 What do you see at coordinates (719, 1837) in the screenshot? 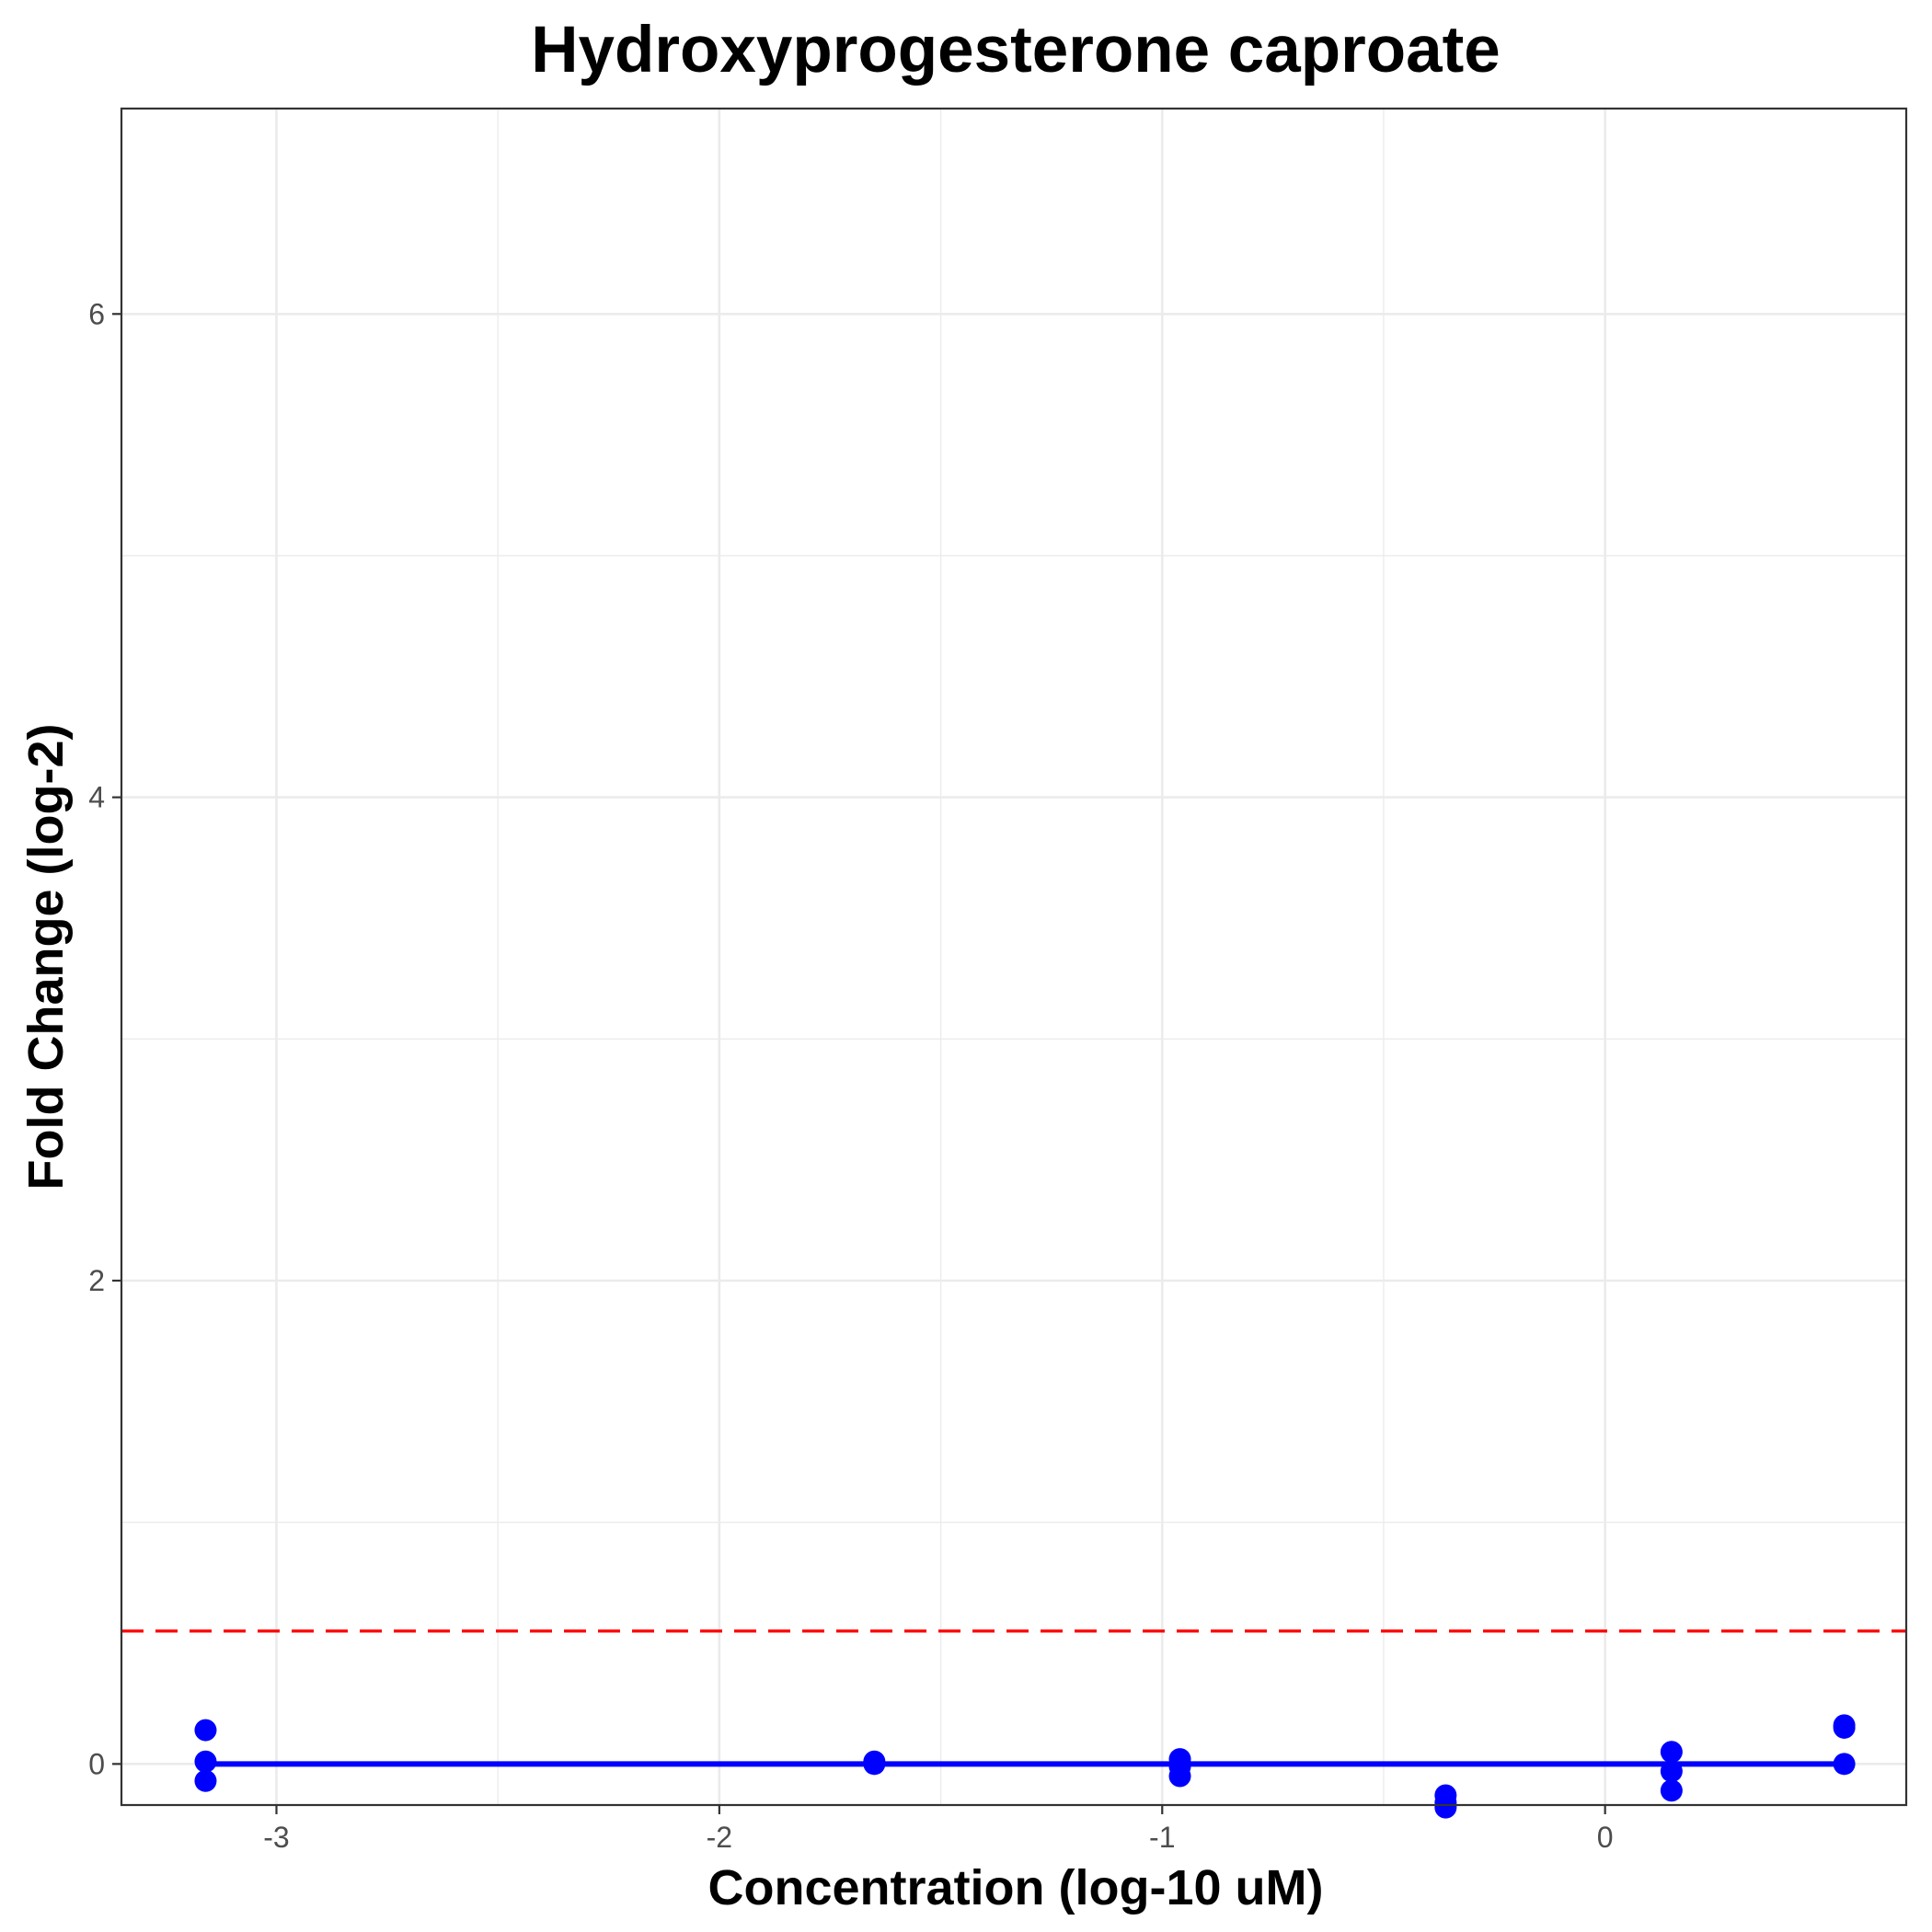
I see `x-tick-label: -2` at bounding box center [719, 1837].